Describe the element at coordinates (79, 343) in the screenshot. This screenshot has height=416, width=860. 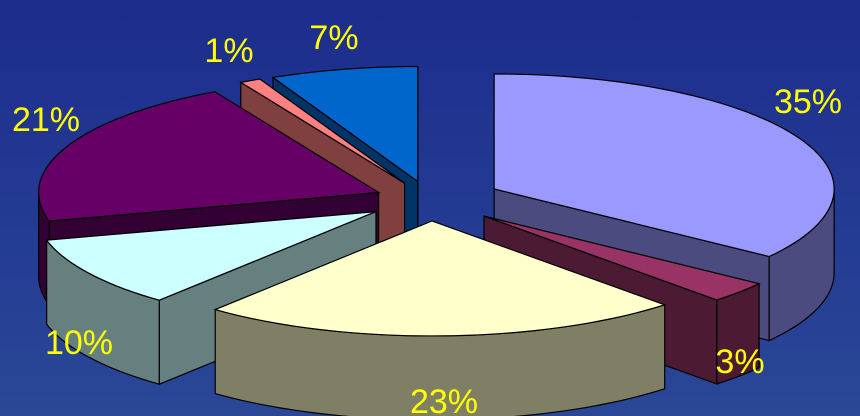
I see `slice-percent-label: 10%` at that location.